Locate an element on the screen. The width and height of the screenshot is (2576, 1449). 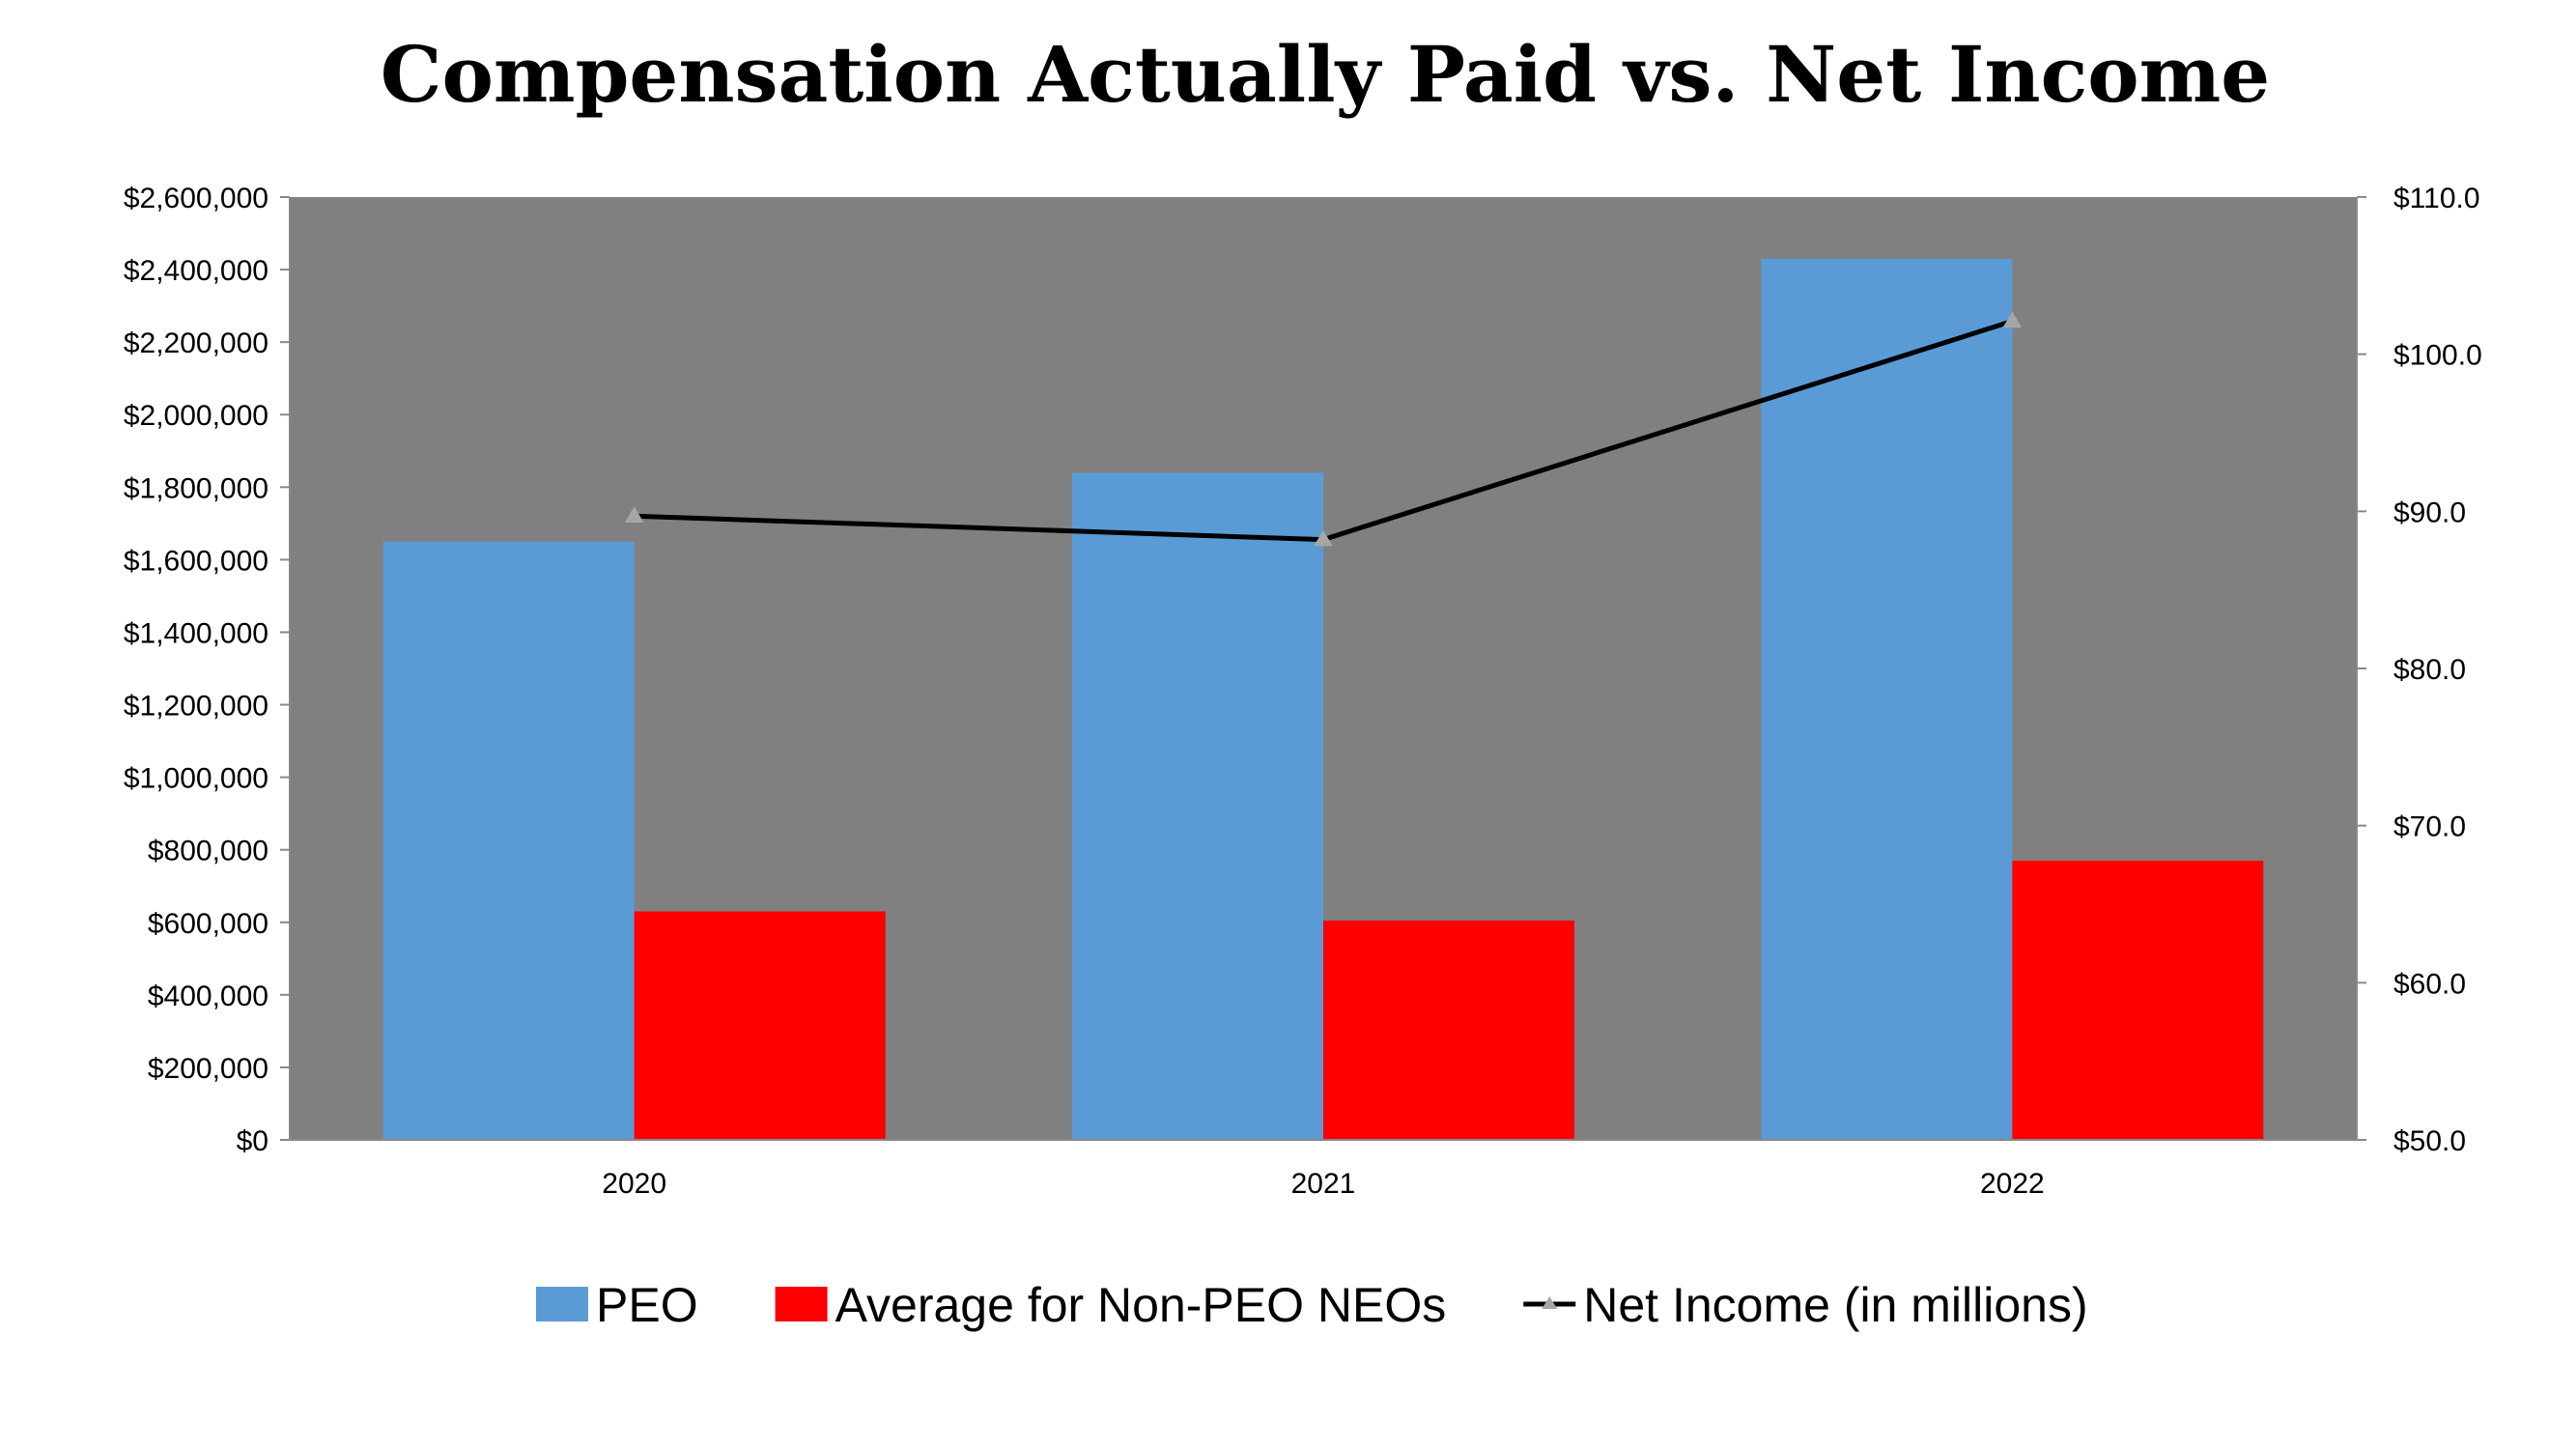
net-income-marker-2022 is located at coordinates (2012, 319).